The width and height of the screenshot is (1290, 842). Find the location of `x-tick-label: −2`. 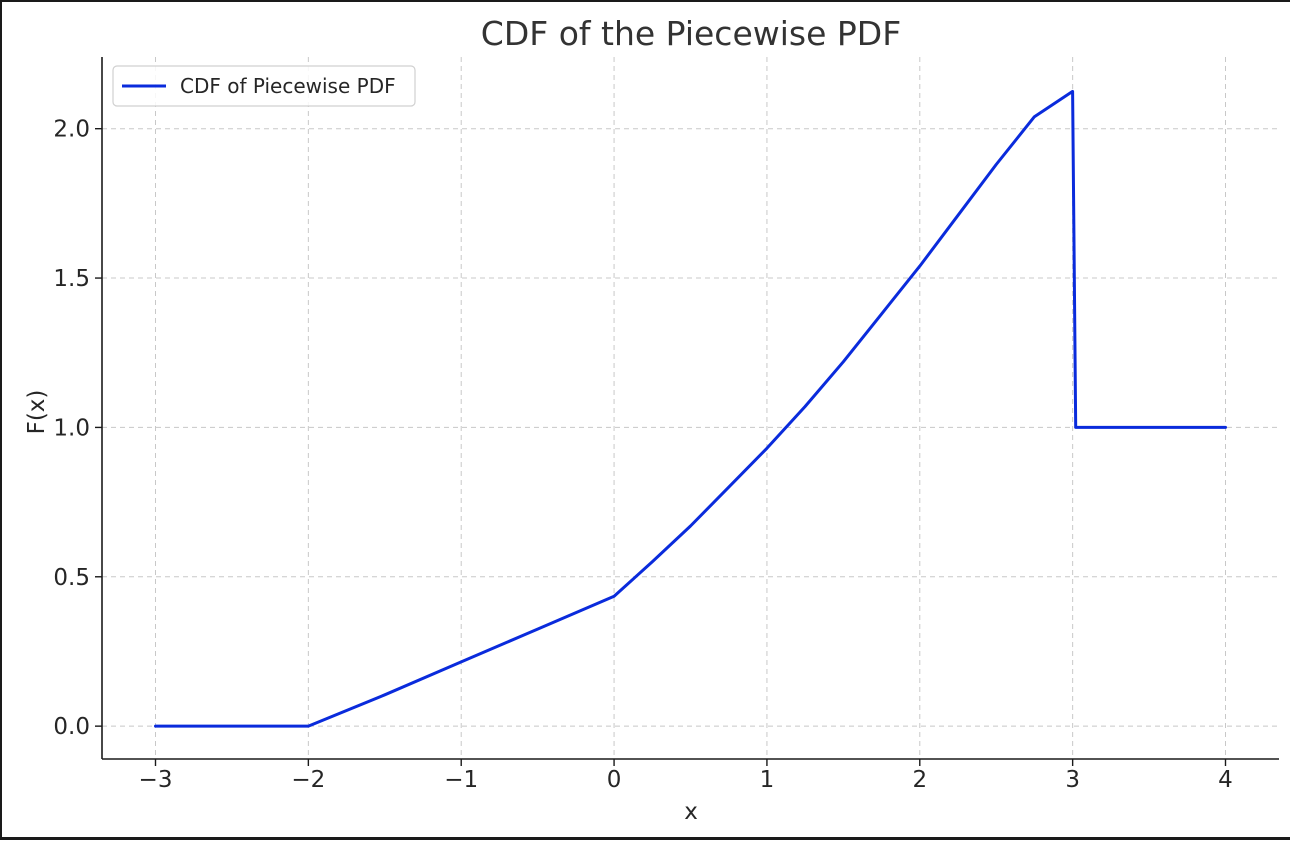

x-tick-label: −2 is located at coordinates (308, 780).